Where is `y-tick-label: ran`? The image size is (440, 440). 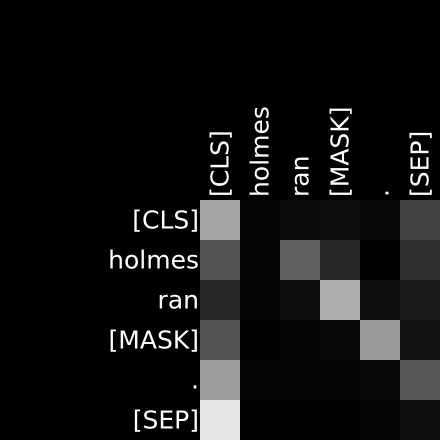 y-tick-label: ran is located at coordinates (178, 300).